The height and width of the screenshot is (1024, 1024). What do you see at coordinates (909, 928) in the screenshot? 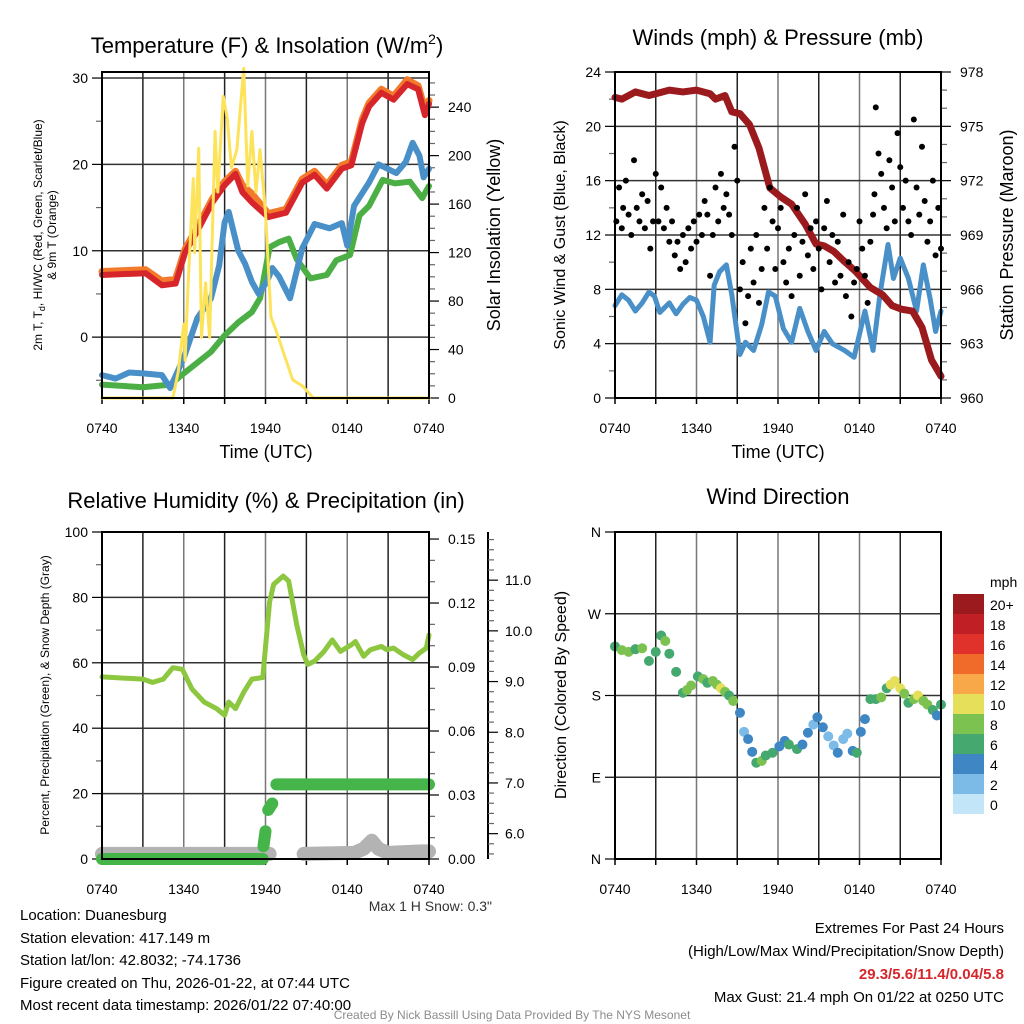
I see `extremes-heading: Extremes For Past 24 Hours` at bounding box center [909, 928].